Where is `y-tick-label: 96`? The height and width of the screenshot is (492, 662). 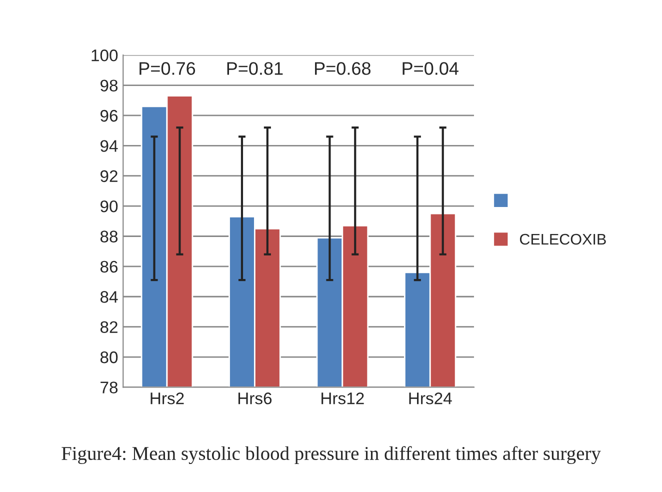
y-tick-label: 96 is located at coordinates (109, 116).